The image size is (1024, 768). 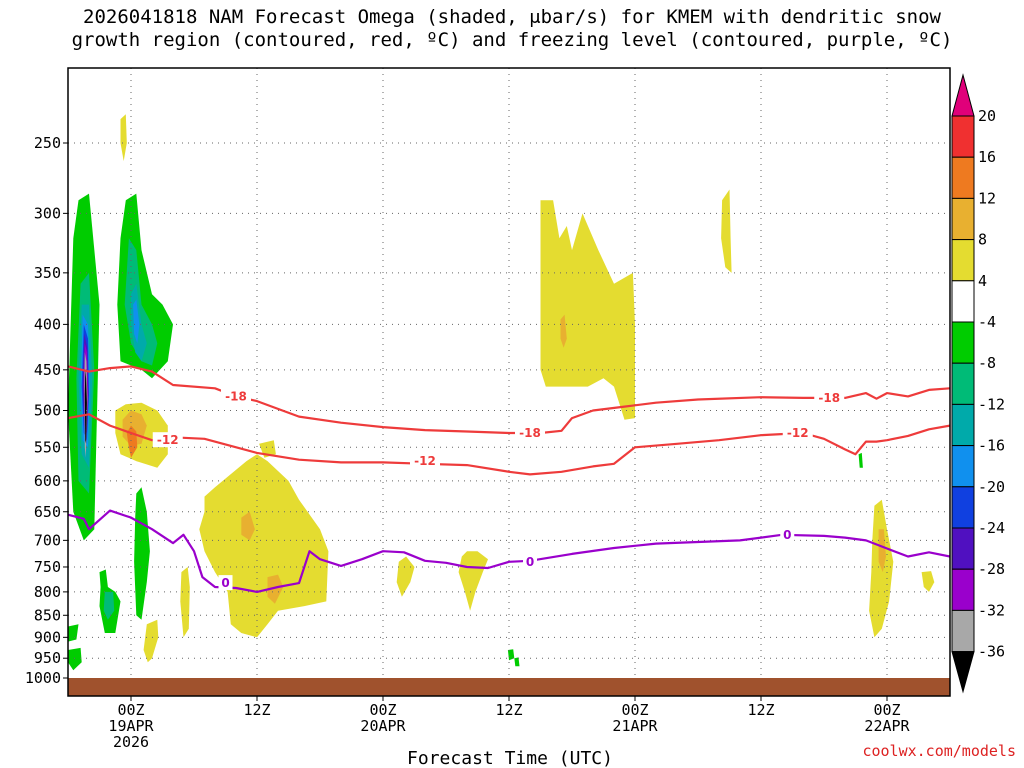 I want to click on colorbar: 20 16 12 8 4 -4 -8 -12 -16 -20 -24 -28 -32 -36, so click(x=978, y=383).